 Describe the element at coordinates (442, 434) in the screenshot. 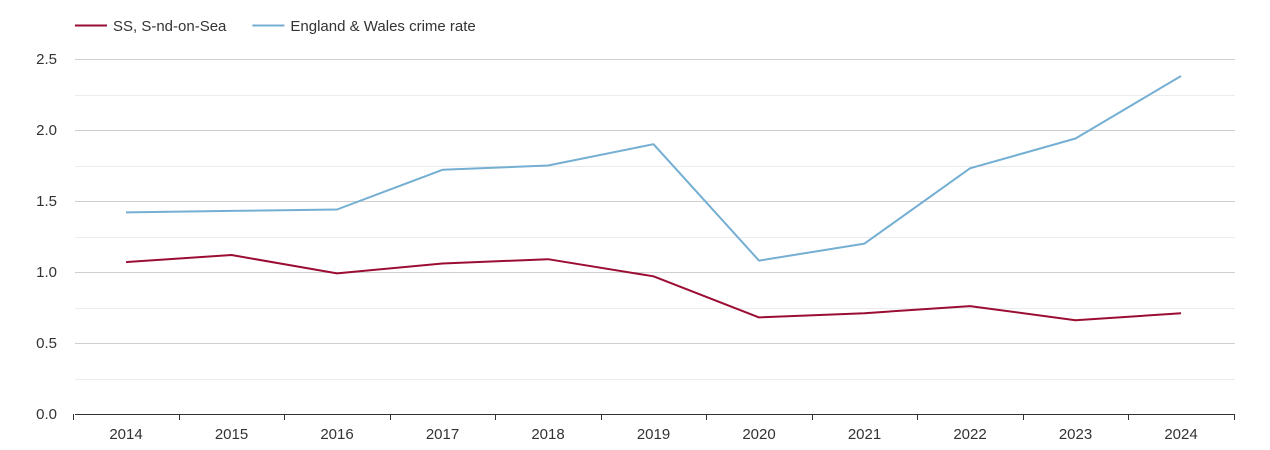

I see `x-tick-label: 2017` at that location.